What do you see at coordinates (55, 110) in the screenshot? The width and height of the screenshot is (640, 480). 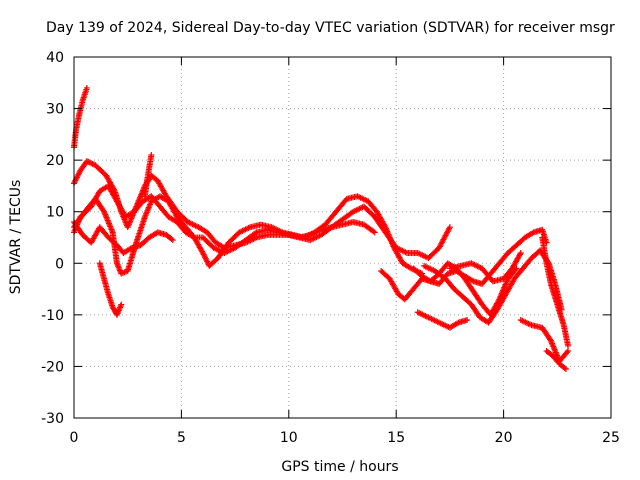 I see `y-tick-label: 30` at bounding box center [55, 110].